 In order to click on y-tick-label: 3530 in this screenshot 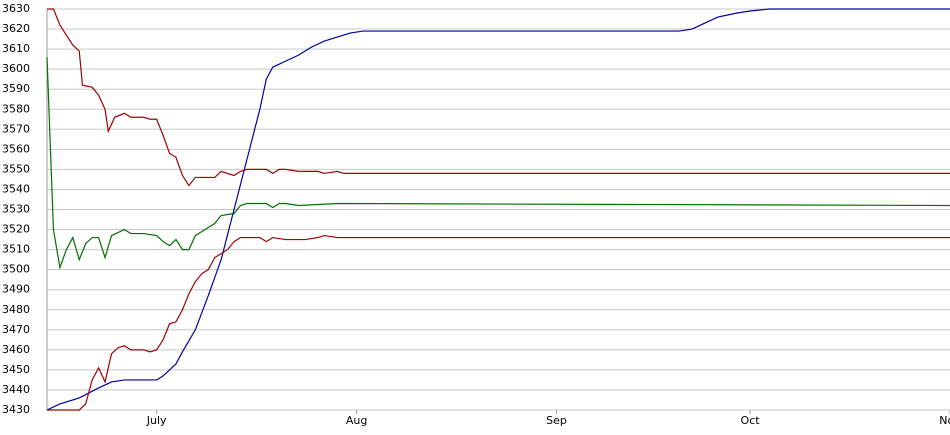, I will do `click(16, 209)`.